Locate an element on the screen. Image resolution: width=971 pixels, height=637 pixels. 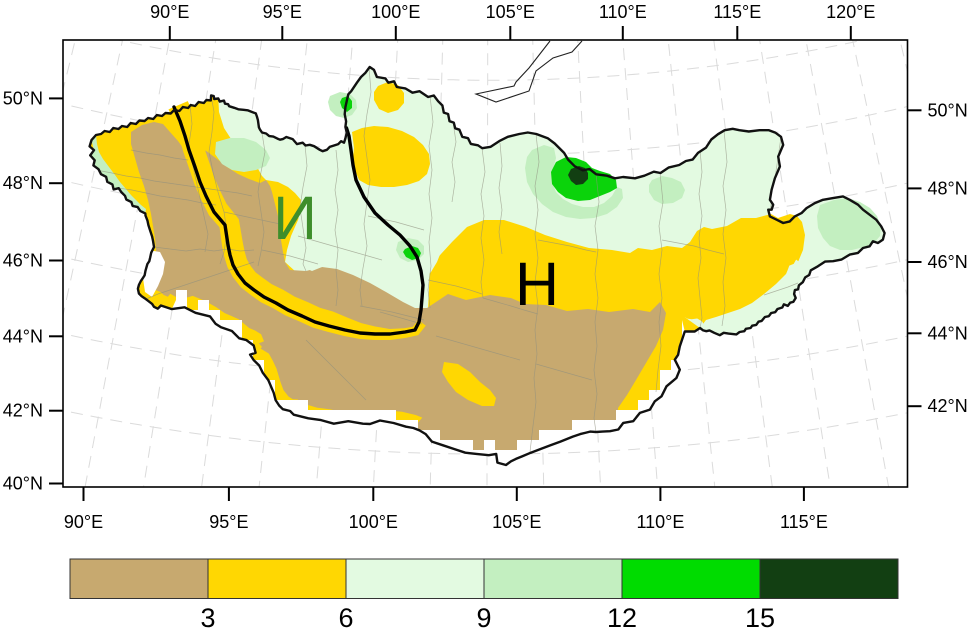
svg-text: 6 is located at coordinates (345, 617).